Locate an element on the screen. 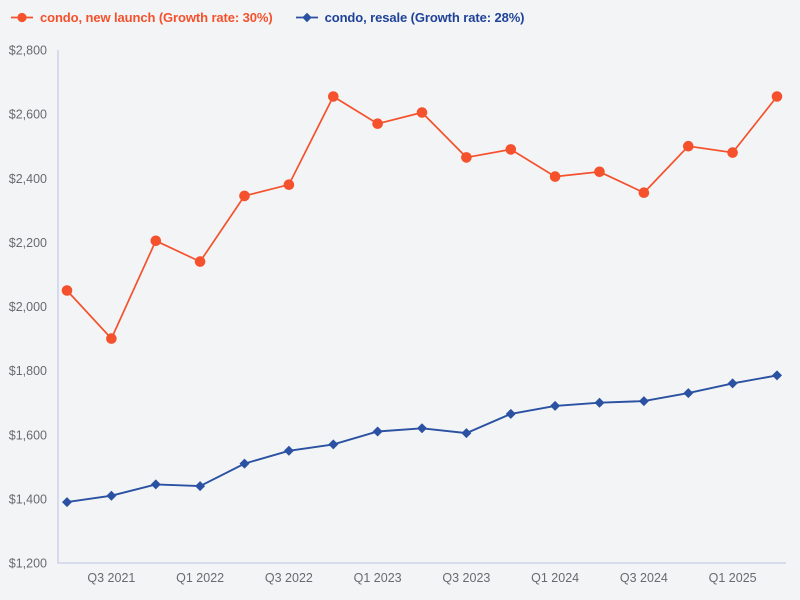  x-axis-tick-label: Q1 2023 is located at coordinates (378, 578).